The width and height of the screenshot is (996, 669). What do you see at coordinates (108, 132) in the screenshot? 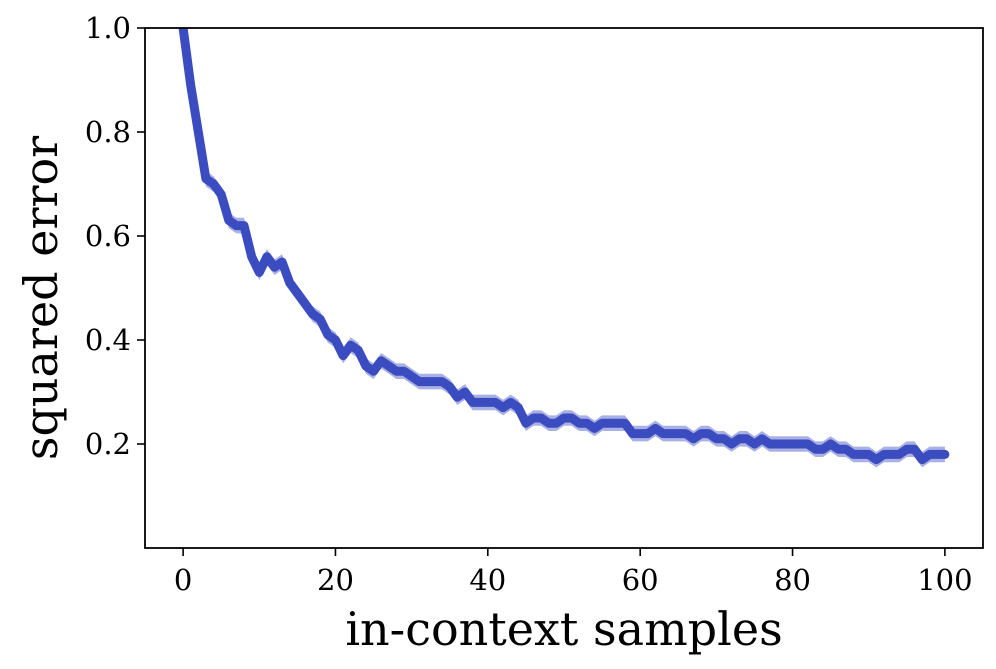
I see `y-tick-label: 0.8` at bounding box center [108, 132].